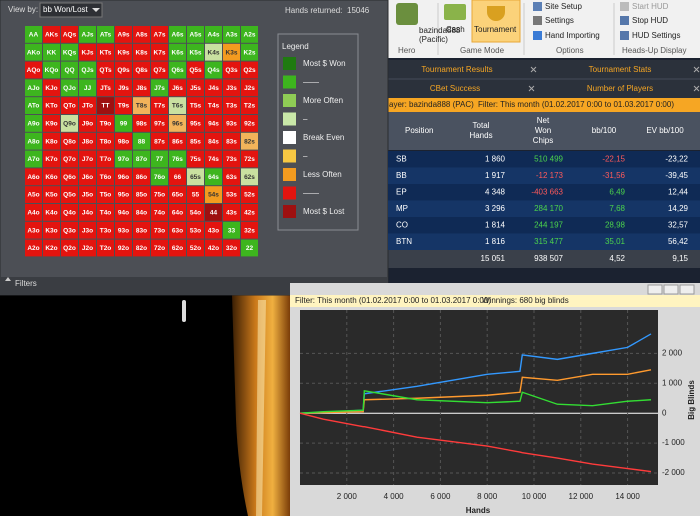  Describe the element at coordinates (419, 130) in the screenshot. I see `column-header: Position` at that location.